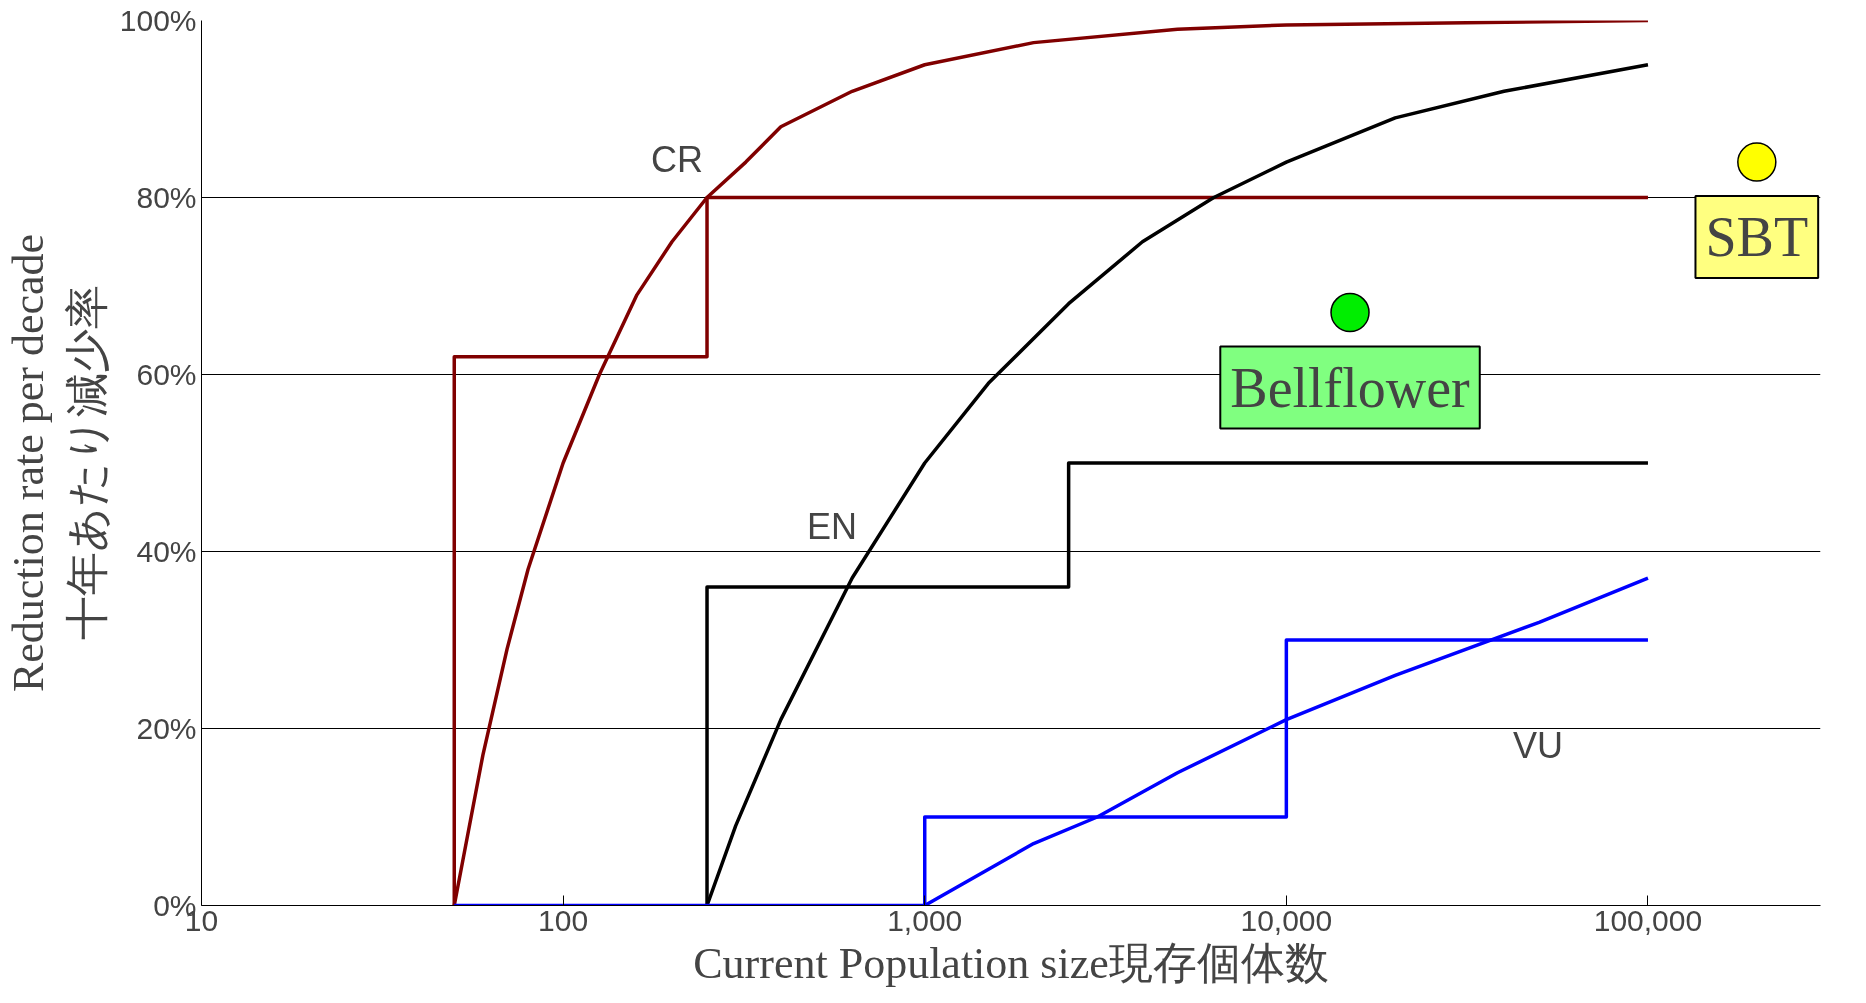 This screenshot has width=1866, height=1003. Describe the element at coordinates (1648, 920) in the screenshot. I see `x-tick-label: 100,000` at that location.